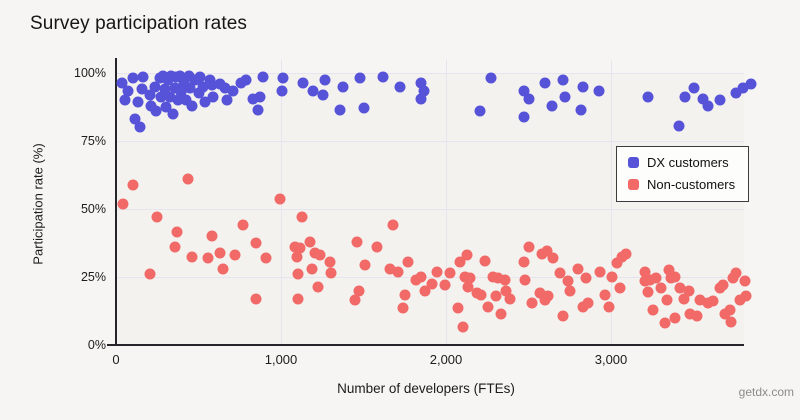 The width and height of the screenshot is (800, 420). What do you see at coordinates (426, 388) in the screenshot?
I see `x-axis-title: Number of developers (FTEs)` at bounding box center [426, 388].